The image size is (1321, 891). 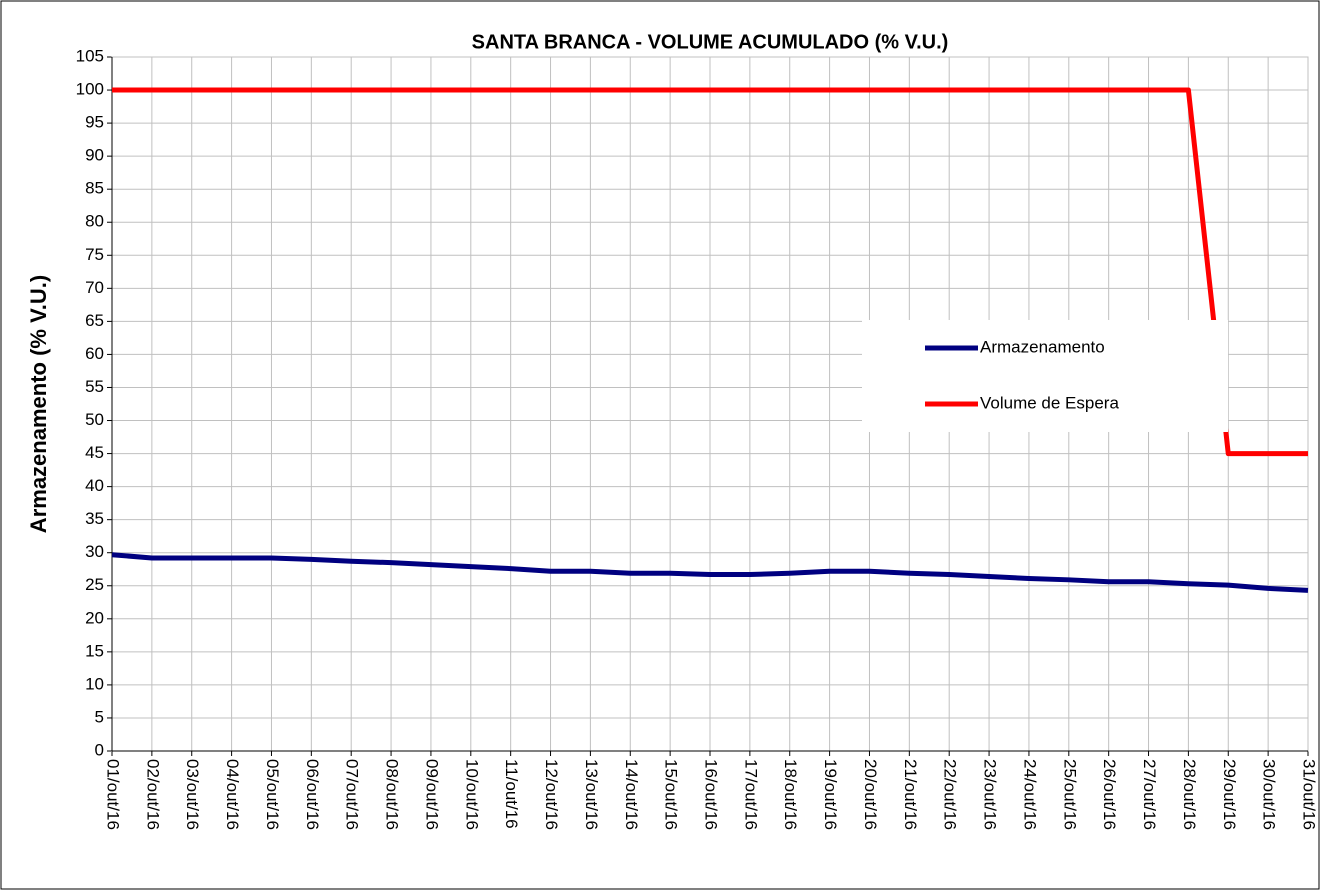 What do you see at coordinates (1309, 794) in the screenshot?
I see `x-tick-label: 31/out/16` at bounding box center [1309, 794].